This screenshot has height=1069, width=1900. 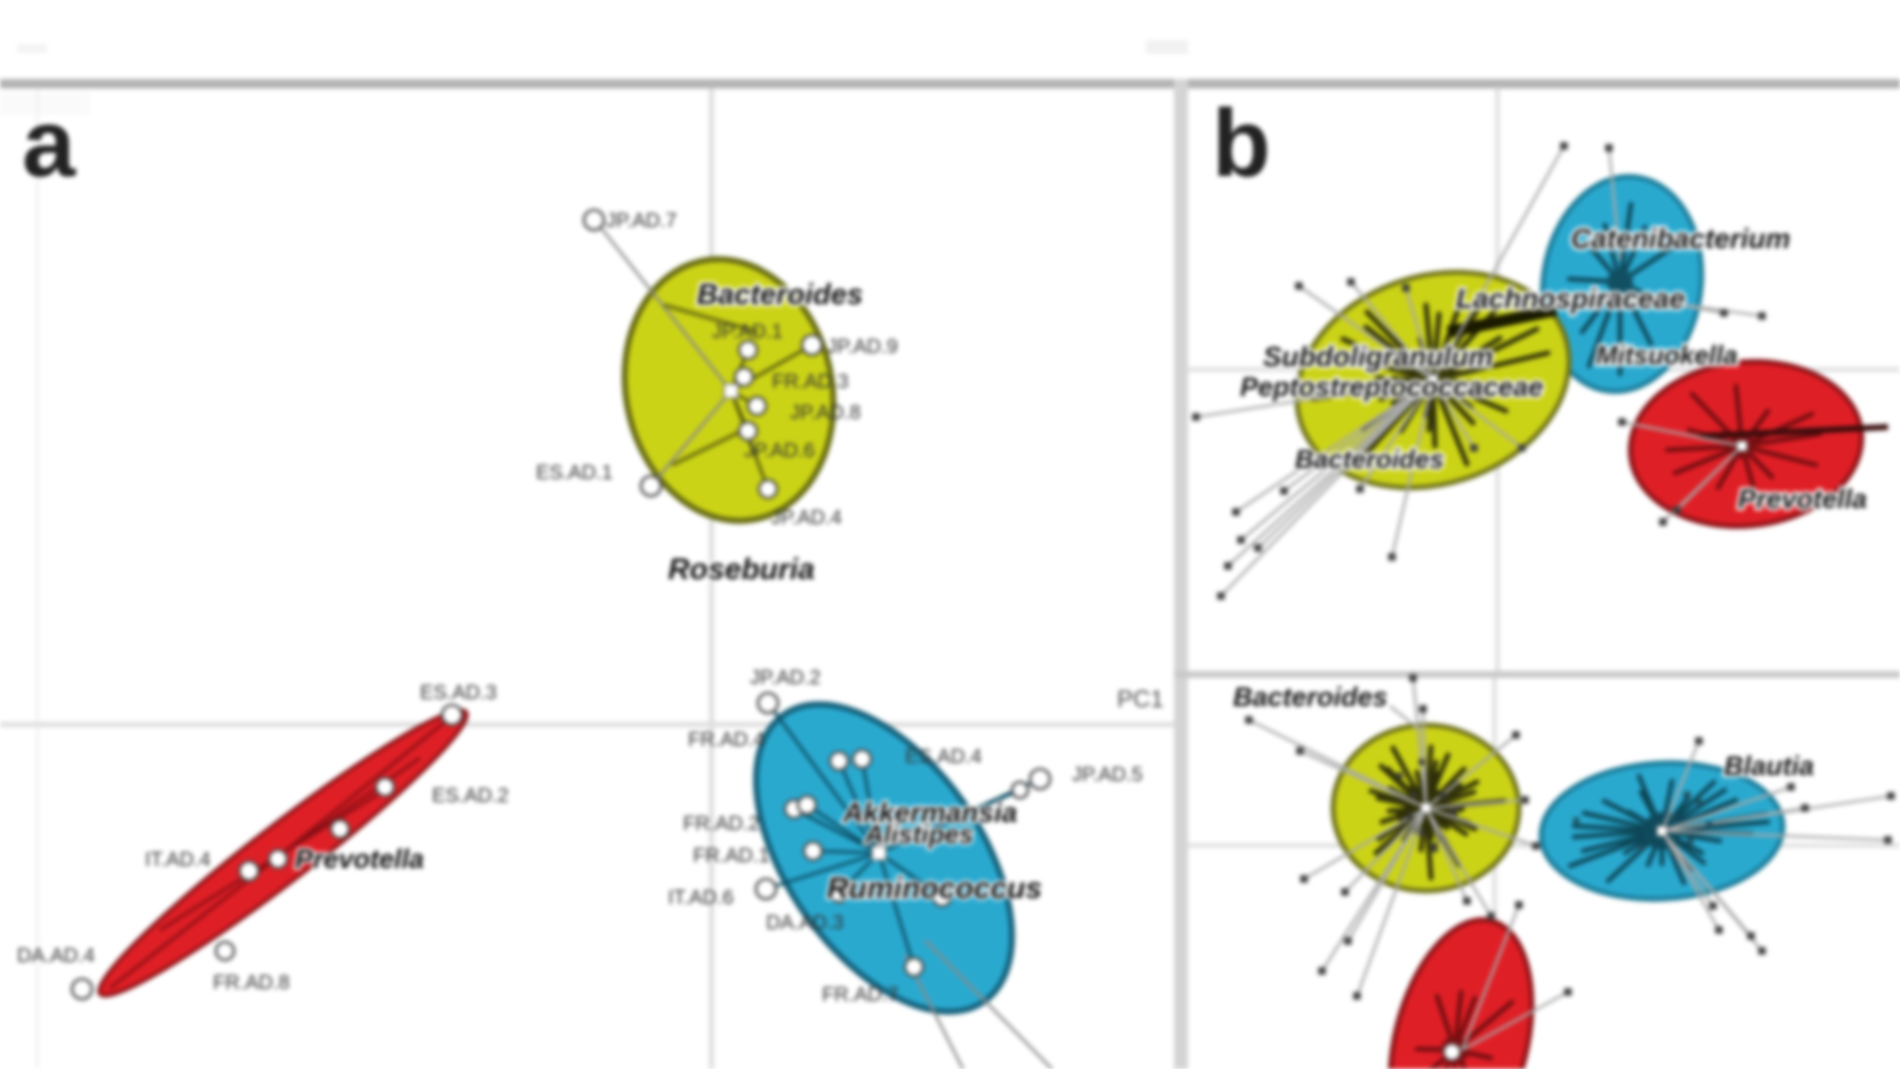 I want to click on svg-text: JP.AD.1, so click(x=747, y=332).